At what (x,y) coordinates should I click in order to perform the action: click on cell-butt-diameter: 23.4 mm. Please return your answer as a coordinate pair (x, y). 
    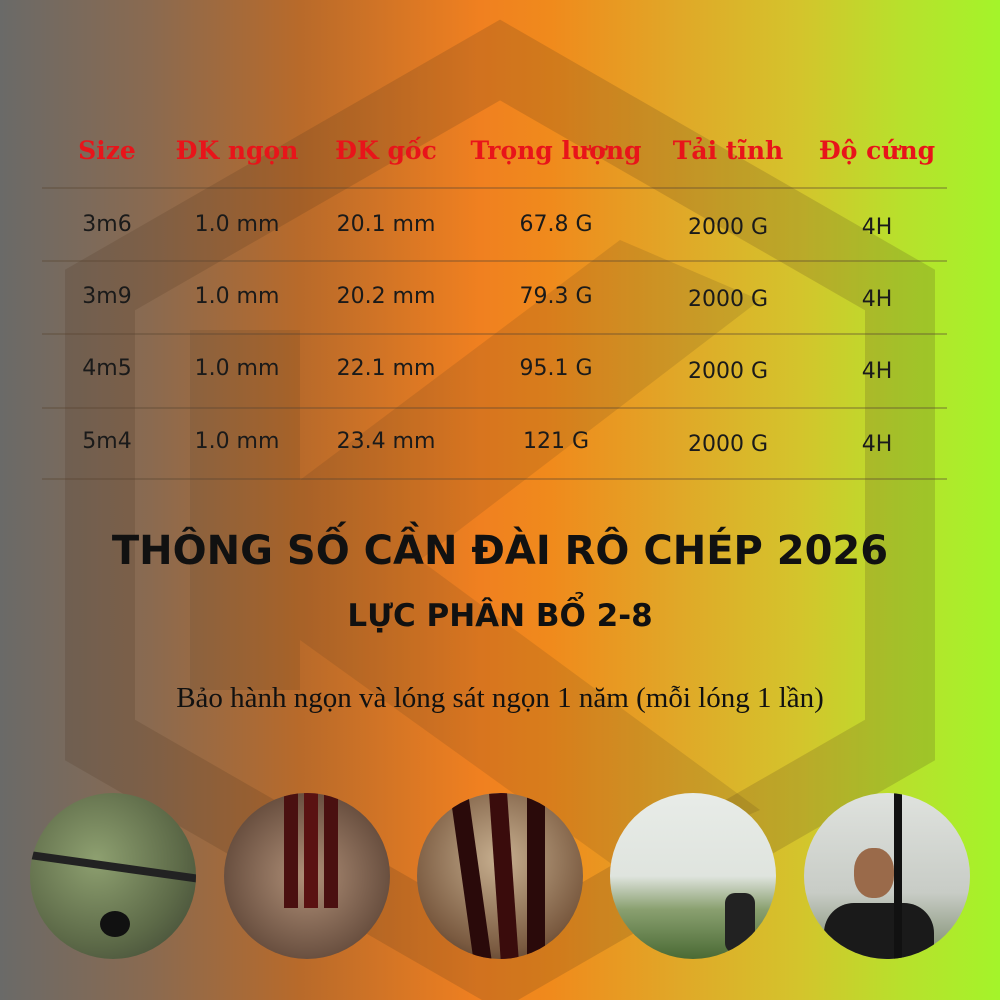
    Looking at the image, I should click on (386, 441).